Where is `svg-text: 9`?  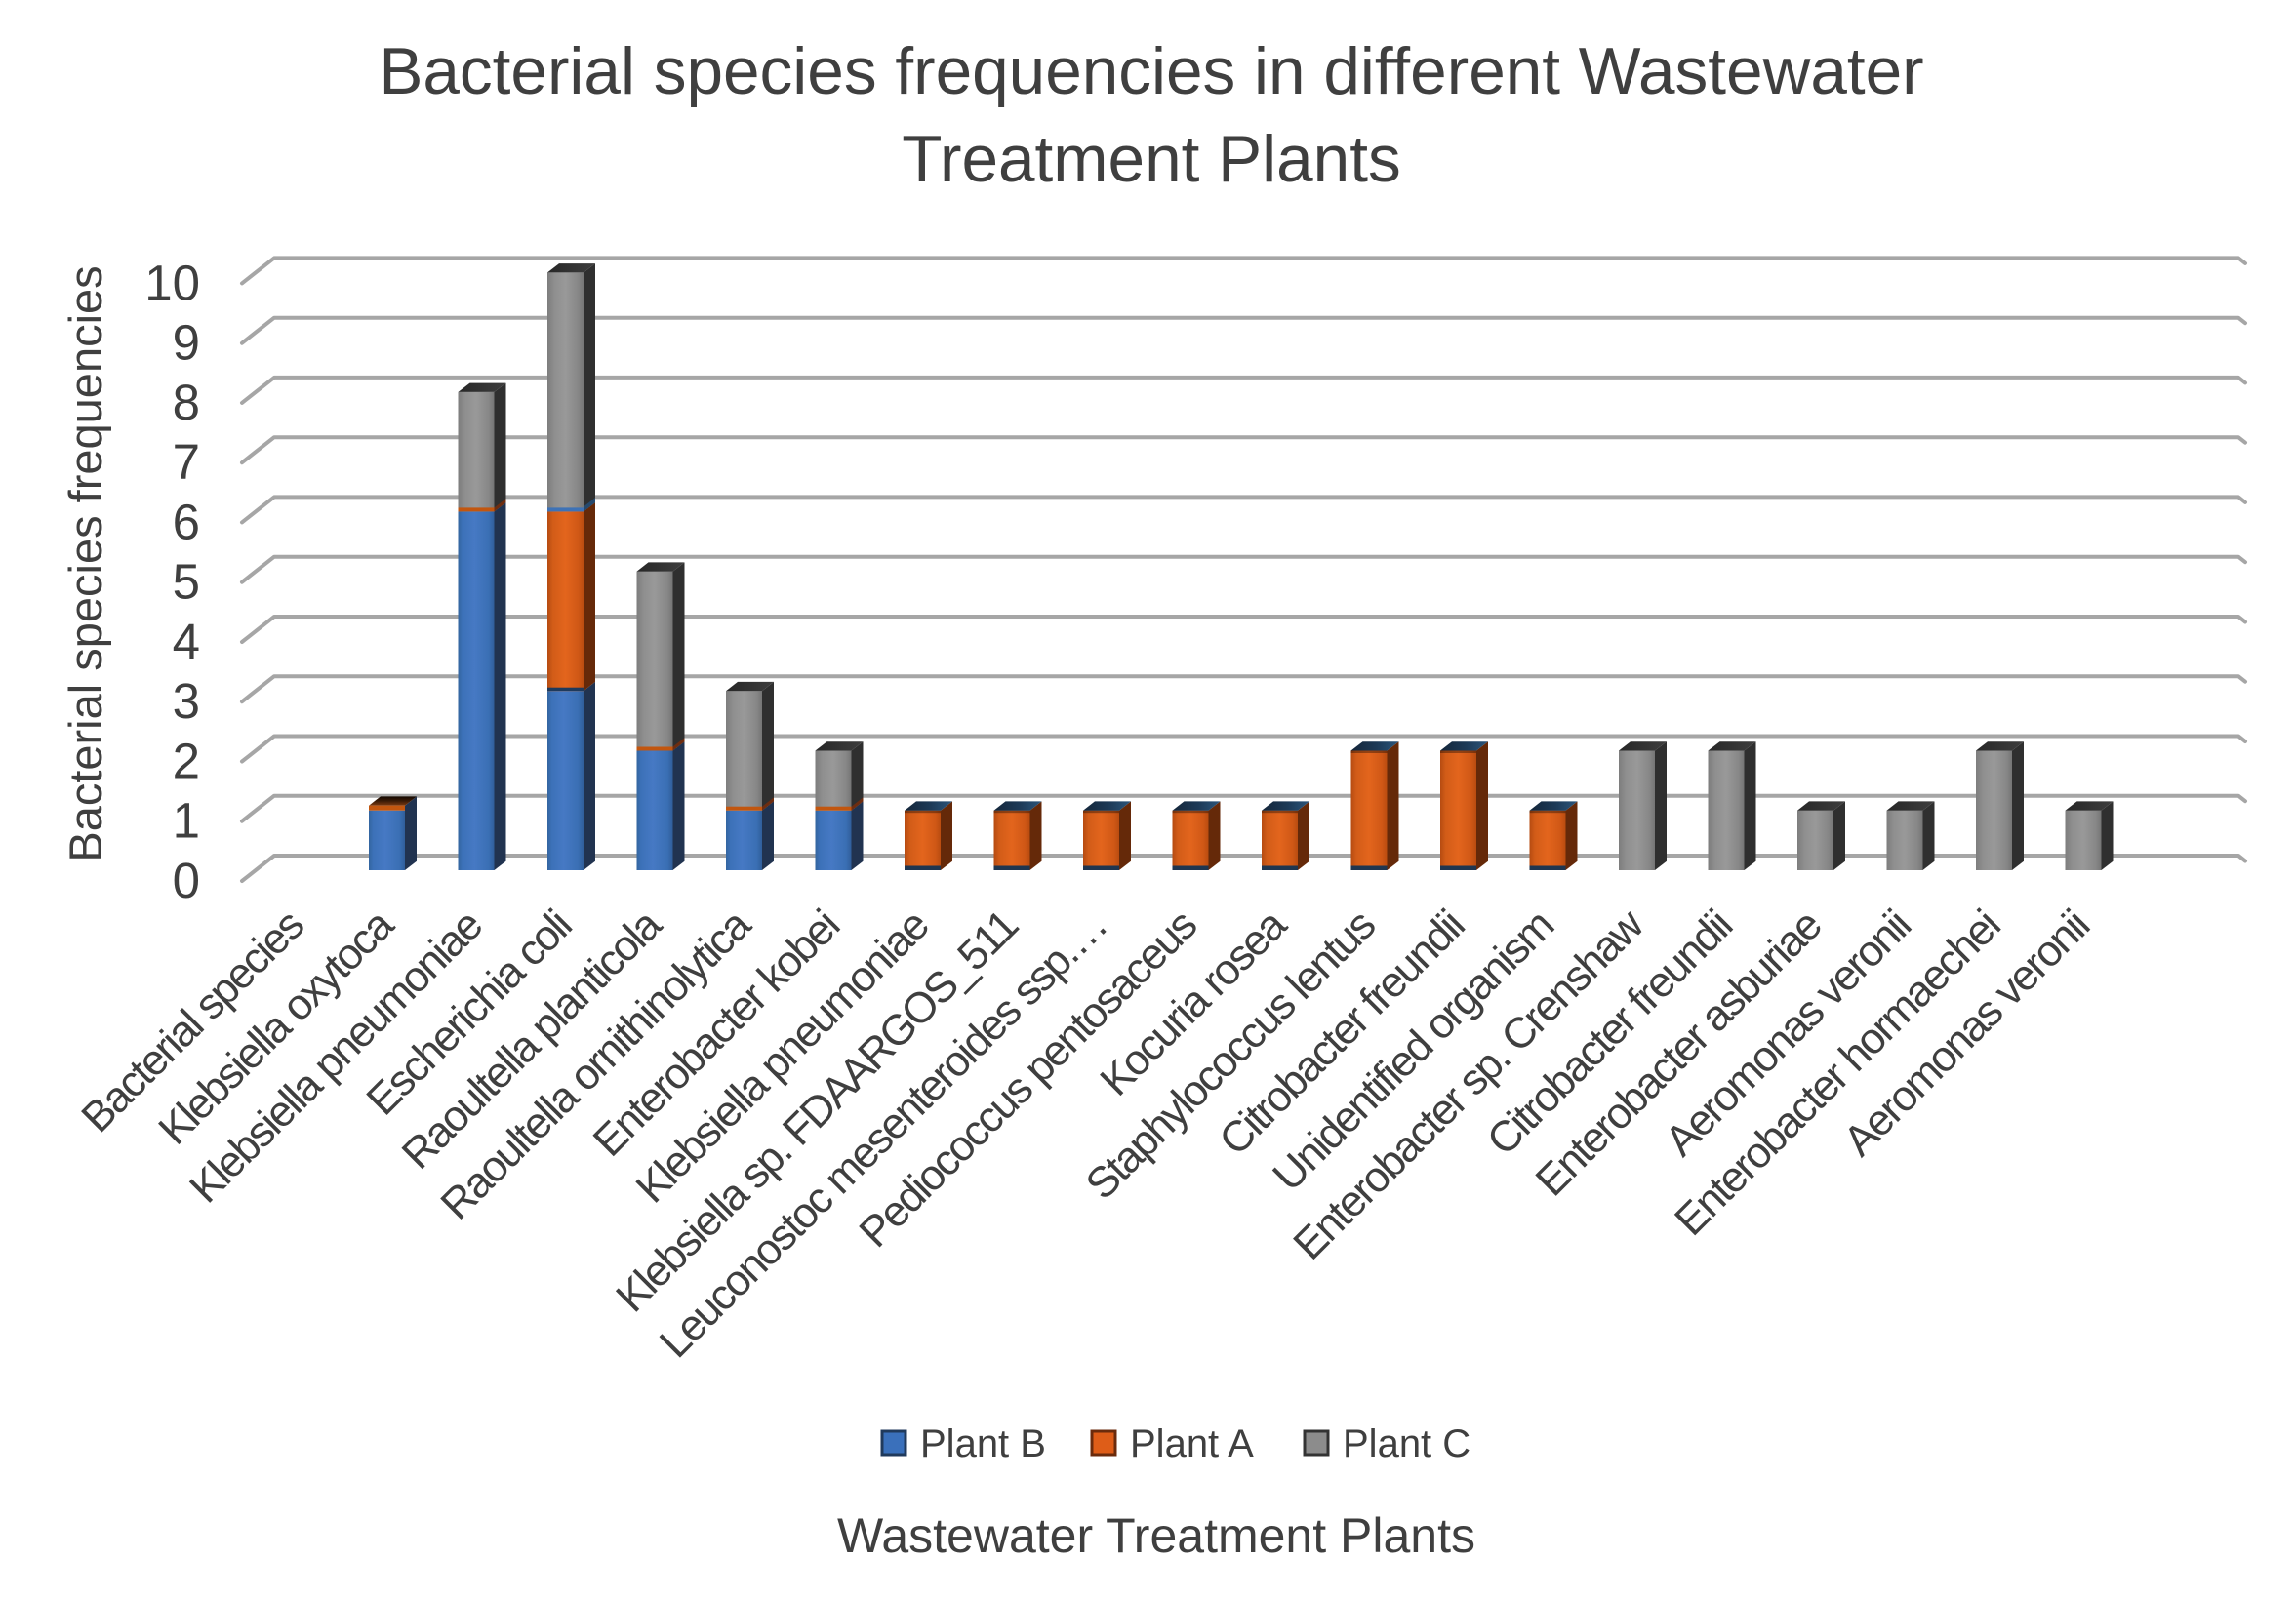 svg-text: 9 is located at coordinates (186, 343).